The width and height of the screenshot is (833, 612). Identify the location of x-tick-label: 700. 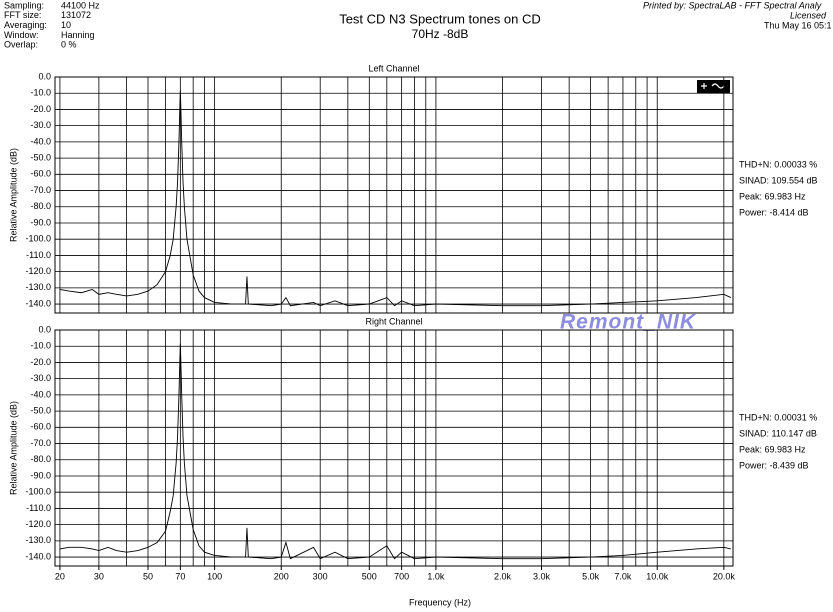
(401, 576).